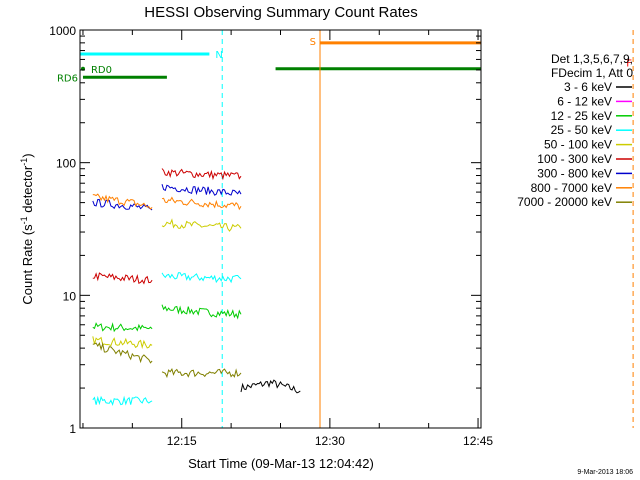  What do you see at coordinates (70, 296) in the screenshot?
I see `y-tick-label: 10` at bounding box center [70, 296].